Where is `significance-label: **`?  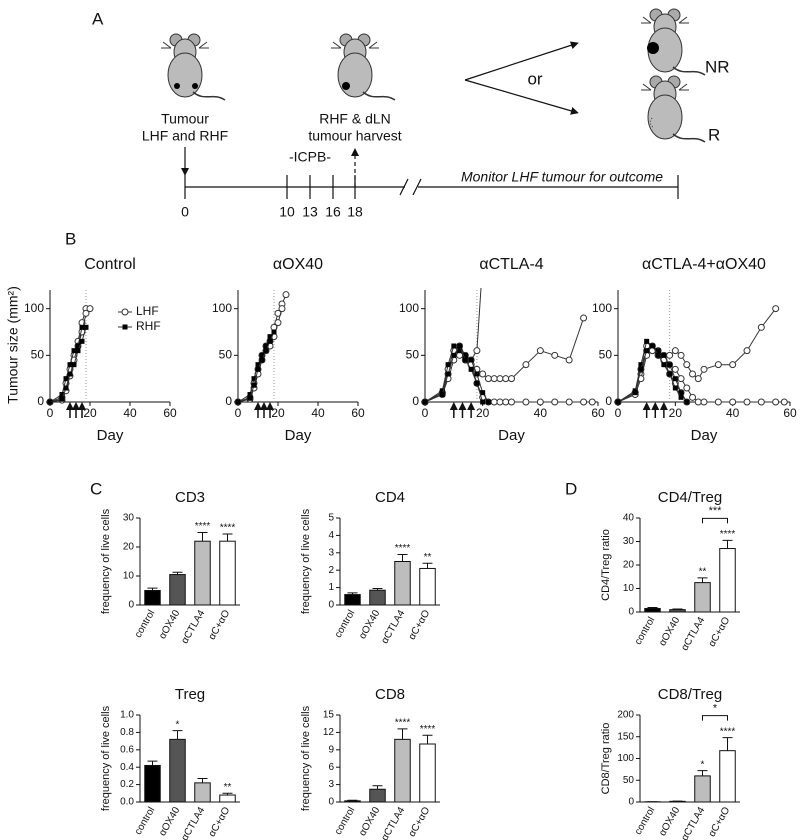 significance-label: ** is located at coordinates (703, 572).